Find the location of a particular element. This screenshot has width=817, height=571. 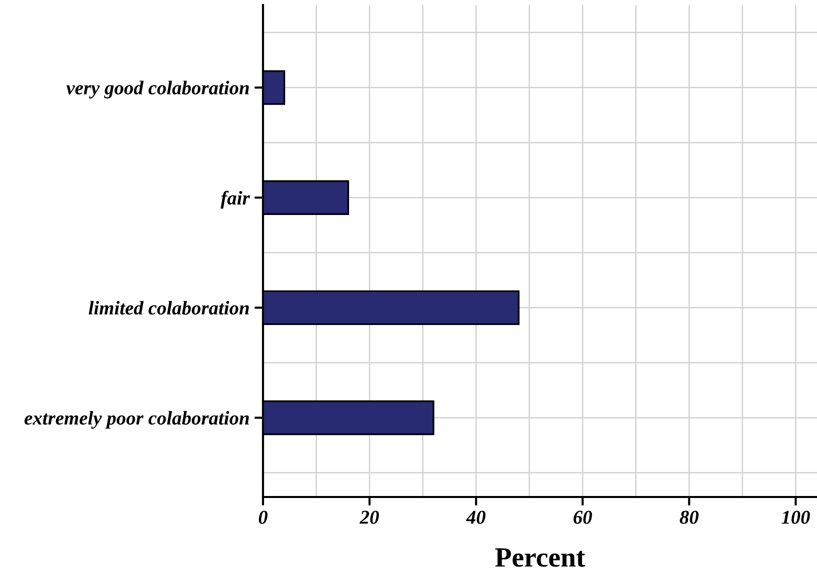

x-axis-title: Percent is located at coordinates (540, 557).